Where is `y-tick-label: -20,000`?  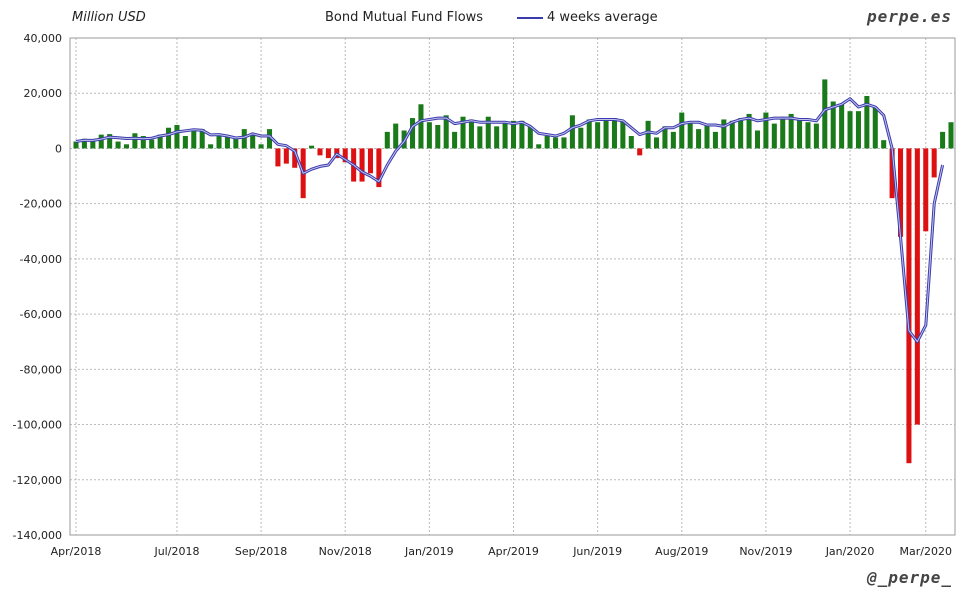 y-tick-label: -20,000 is located at coordinates (41, 204).